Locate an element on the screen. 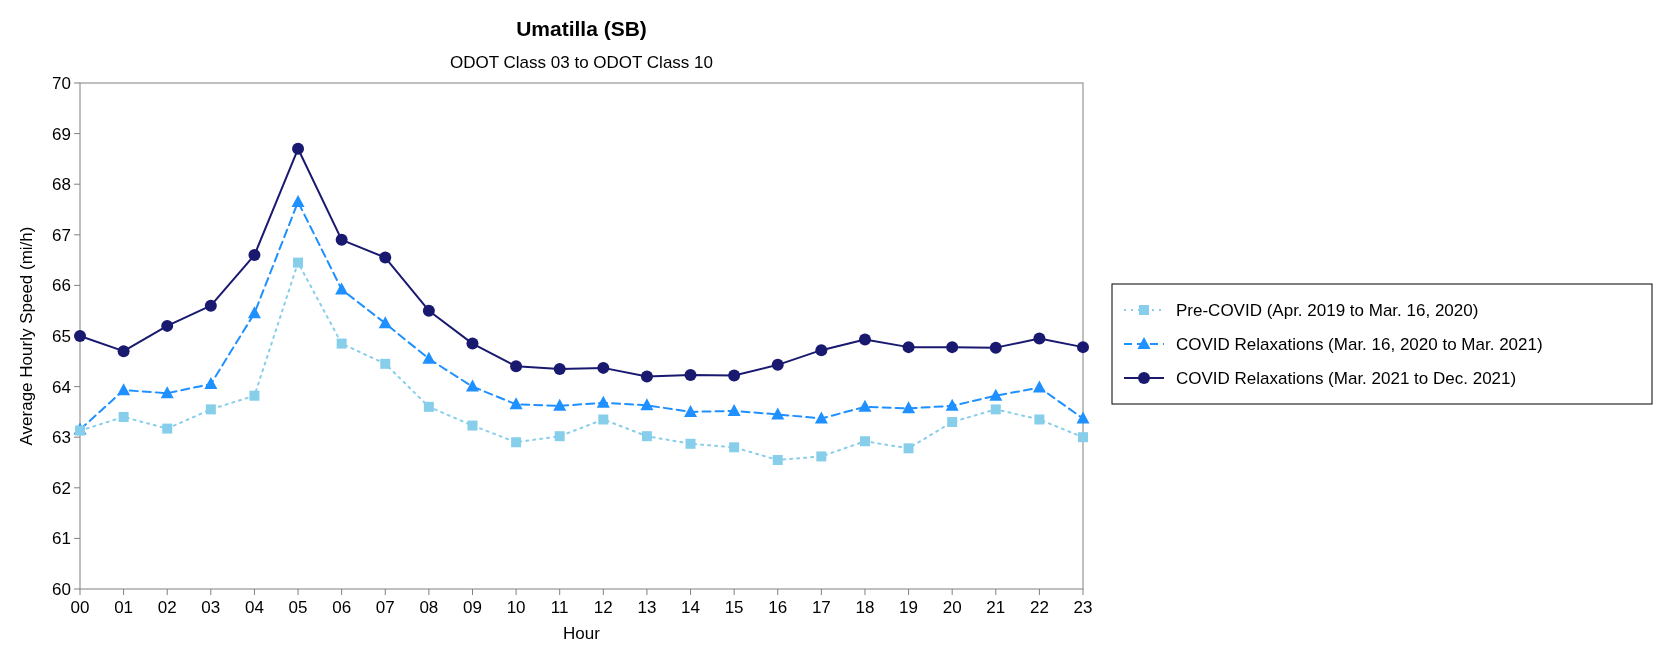 The image size is (1665, 654). x-tick-label: 18 is located at coordinates (865, 607).